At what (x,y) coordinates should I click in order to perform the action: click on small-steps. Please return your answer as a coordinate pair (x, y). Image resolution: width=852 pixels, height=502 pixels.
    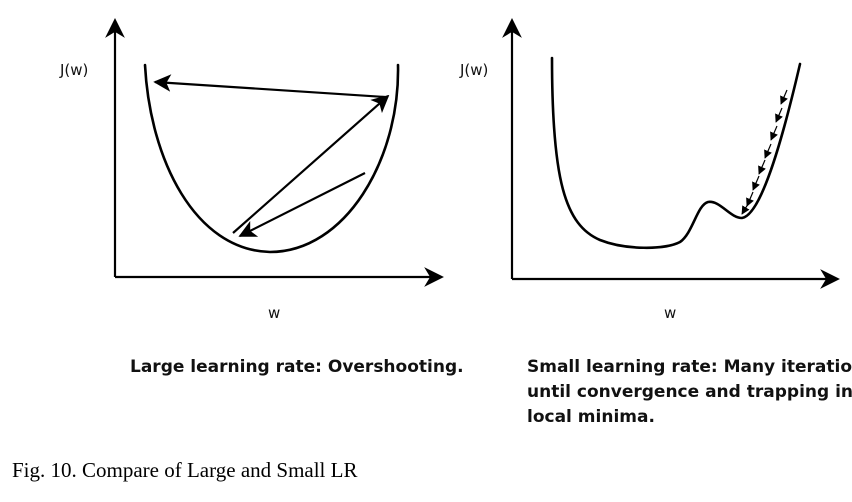
    Looking at the image, I should click on (764, 152).